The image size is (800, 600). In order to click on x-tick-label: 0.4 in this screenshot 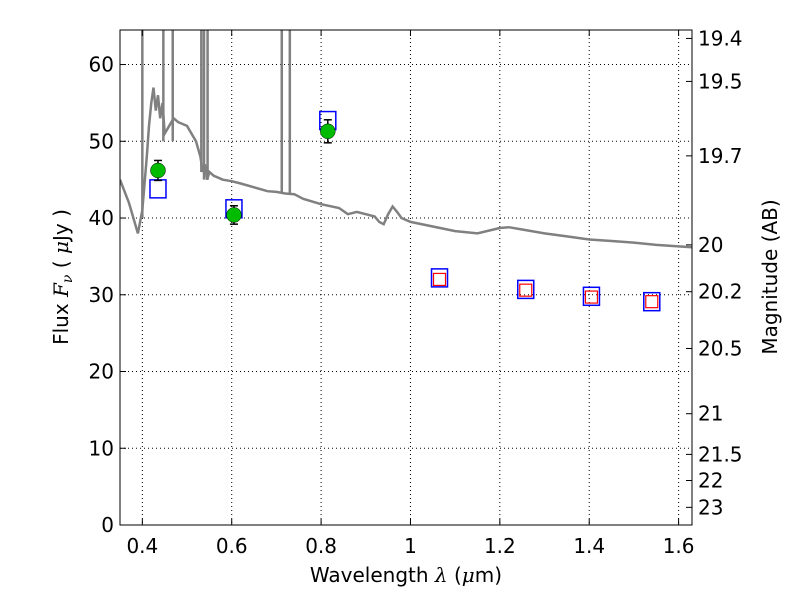, I will do `click(142, 546)`.